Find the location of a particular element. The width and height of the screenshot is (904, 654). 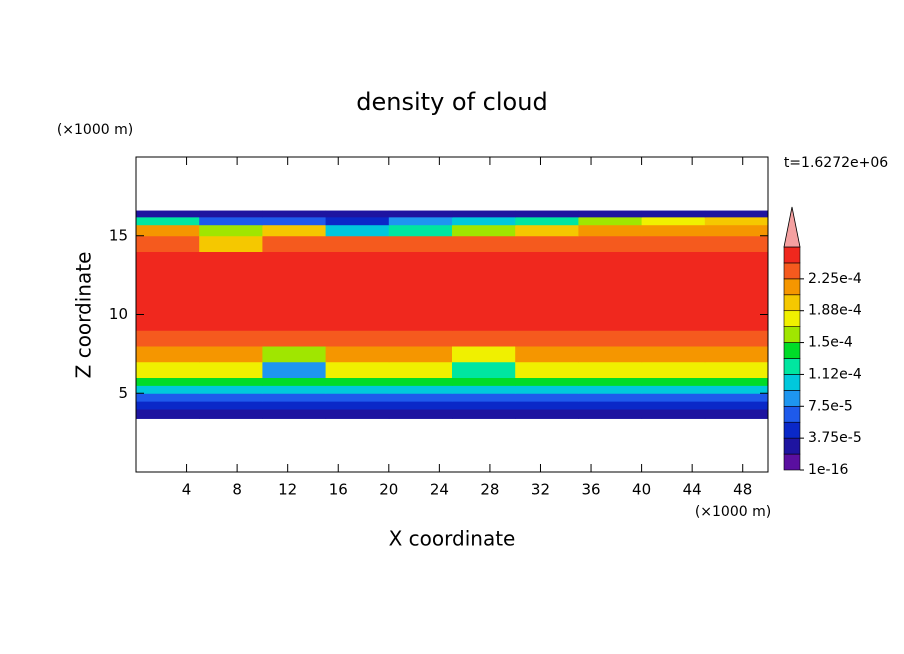

x-tick-label: 48 is located at coordinates (742, 490).